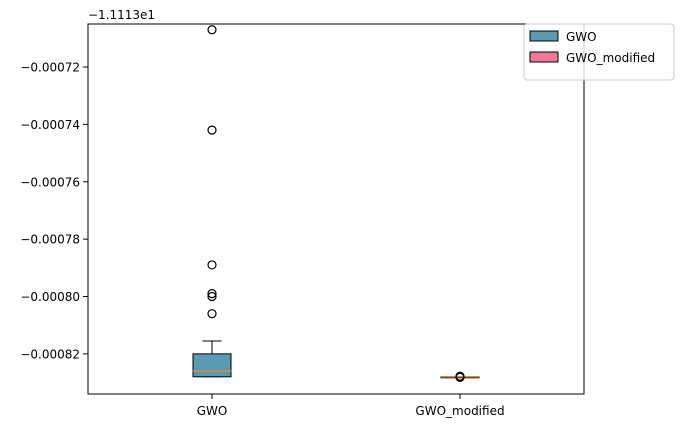 This screenshot has height=428, width=686. What do you see at coordinates (50, 240) in the screenshot?
I see `y-tick-label: −0.00078` at bounding box center [50, 240].